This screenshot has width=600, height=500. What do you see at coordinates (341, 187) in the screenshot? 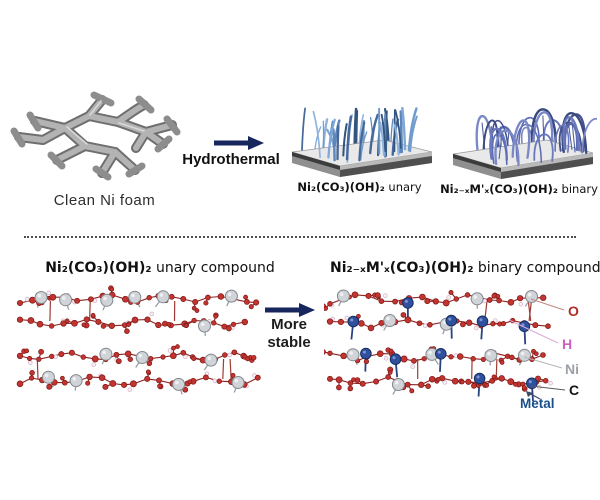
I see `unary-formula: Ni₂(CO₃)(OH)₂` at bounding box center [341, 187].